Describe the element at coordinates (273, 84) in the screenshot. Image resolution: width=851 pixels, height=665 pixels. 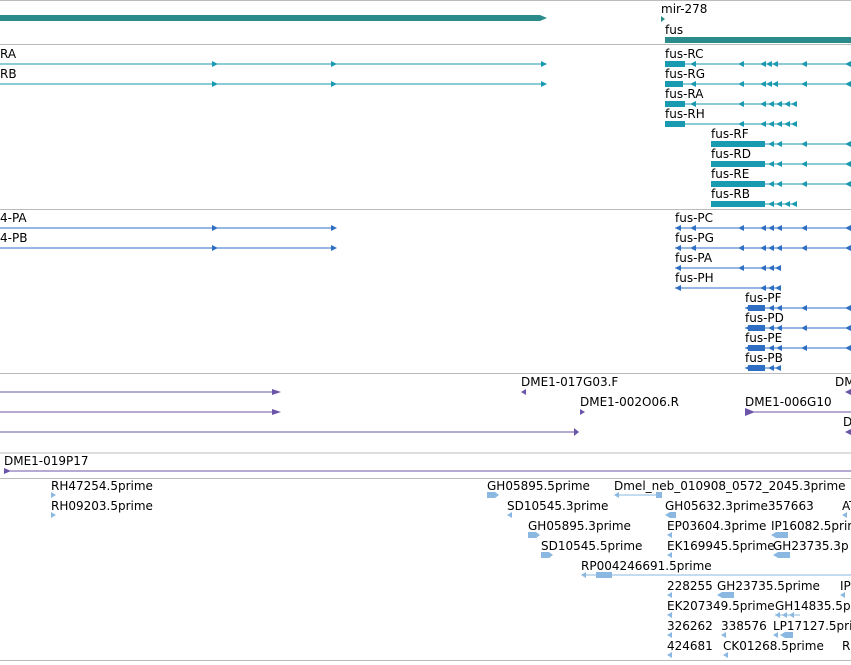
I see `transcript-left-rb` at that location.